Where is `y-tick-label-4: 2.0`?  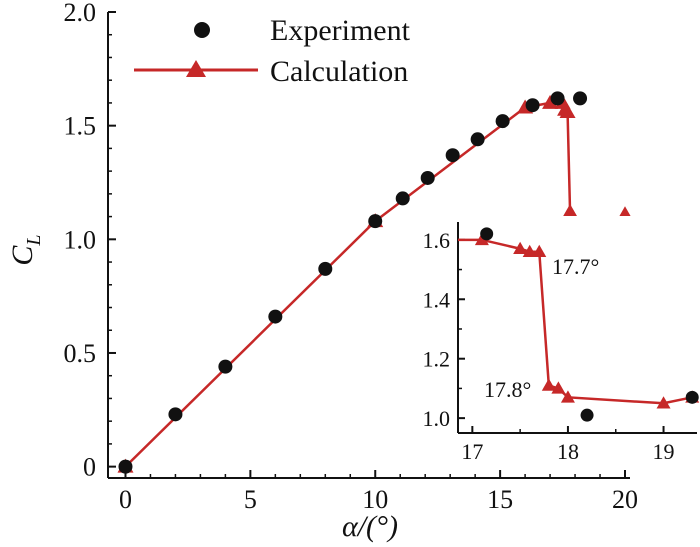
y-tick-label-4: 2.0 is located at coordinates (80, 13).